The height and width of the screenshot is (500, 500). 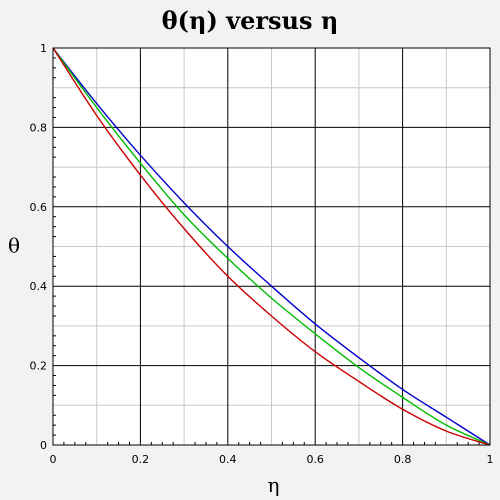 I want to click on y-tick-label: 0.8, so click(x=39, y=127).